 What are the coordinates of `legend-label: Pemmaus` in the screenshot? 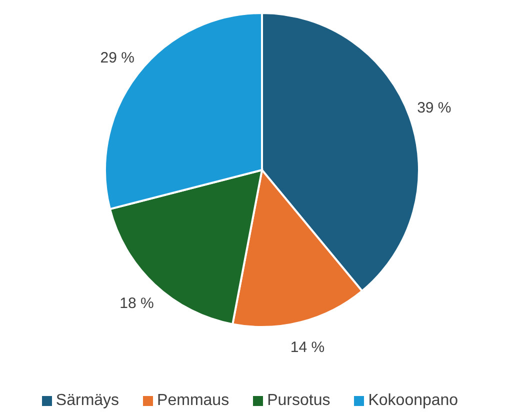 It's located at (193, 400).